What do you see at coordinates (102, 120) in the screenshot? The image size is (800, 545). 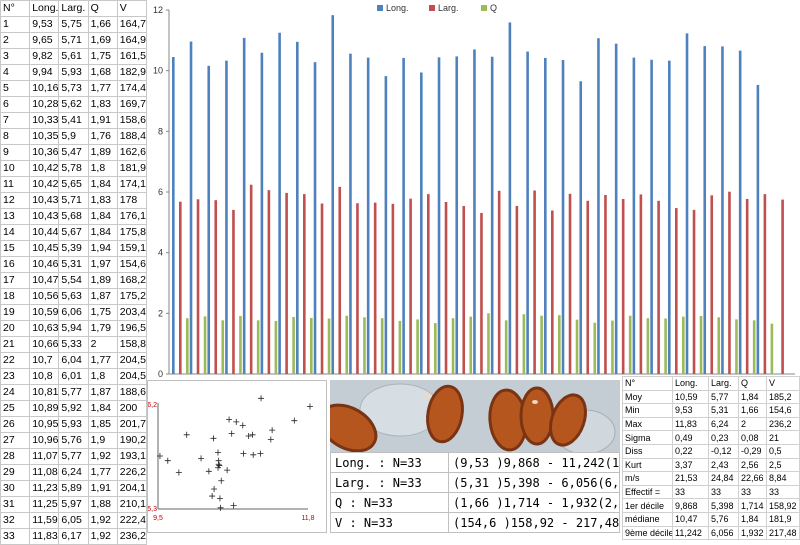 I see `table-cell: 1,91` at bounding box center [102, 120].